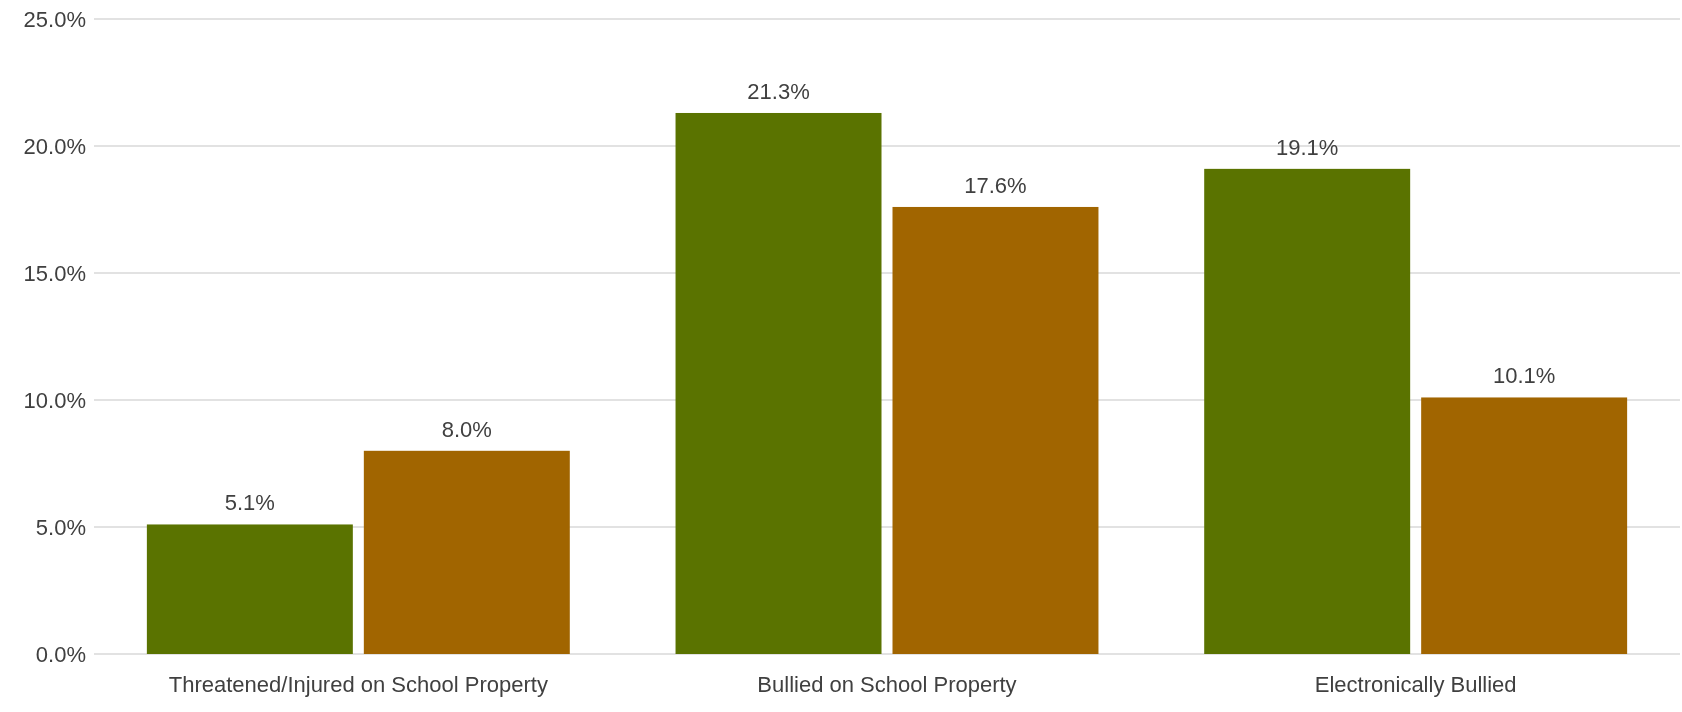 The image size is (1682, 712). What do you see at coordinates (60, 654) in the screenshot?
I see `y-tick-label: 0.0%` at bounding box center [60, 654].